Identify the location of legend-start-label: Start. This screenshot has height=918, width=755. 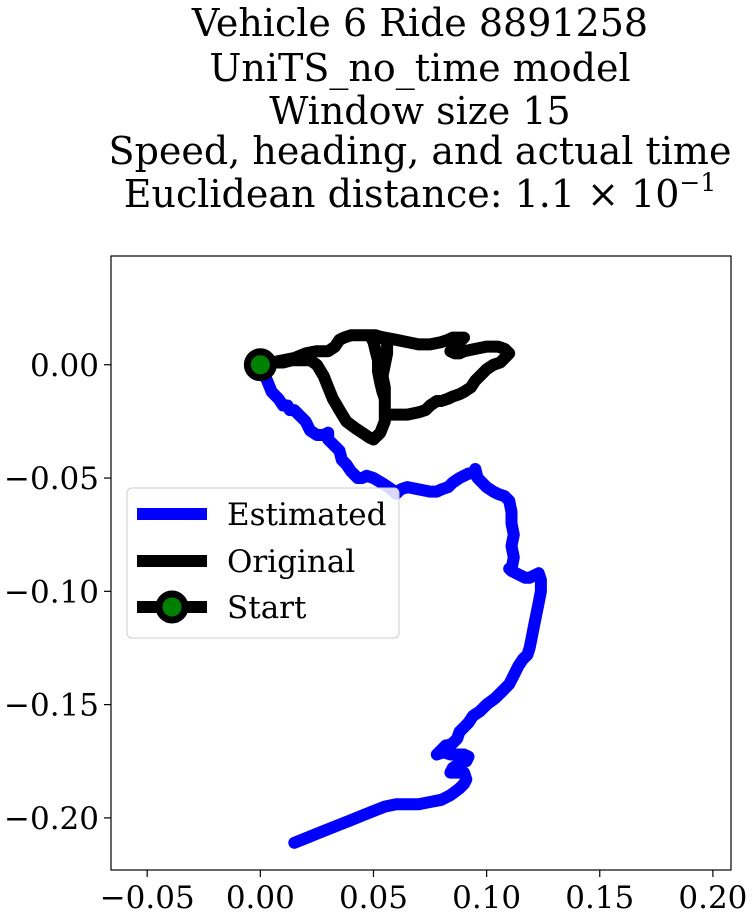
(267, 608).